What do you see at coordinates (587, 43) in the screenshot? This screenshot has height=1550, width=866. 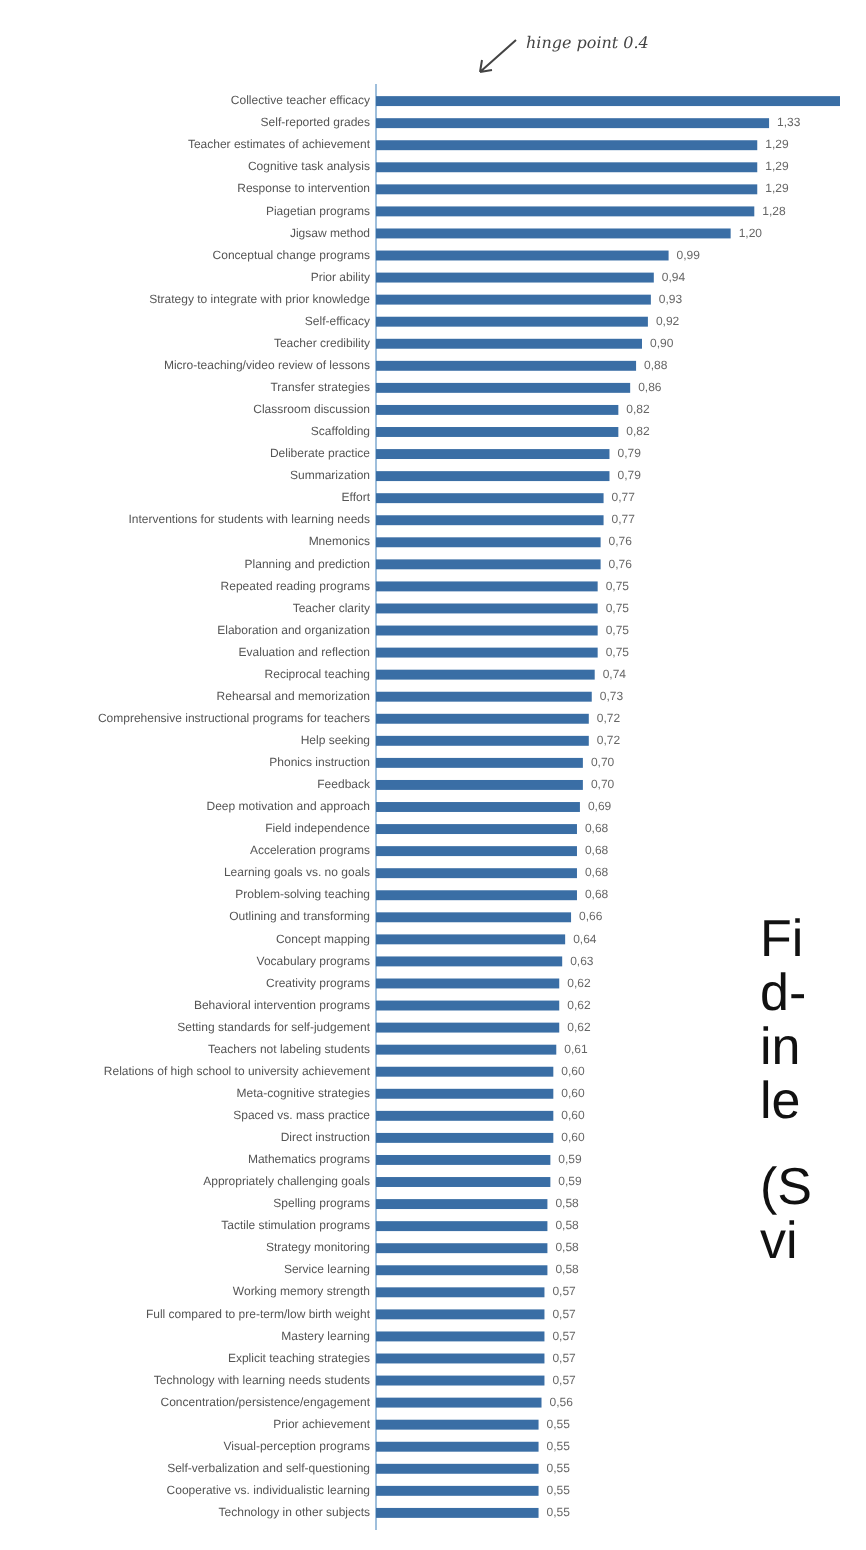 I see `text: hinge point 0.4` at bounding box center [587, 43].